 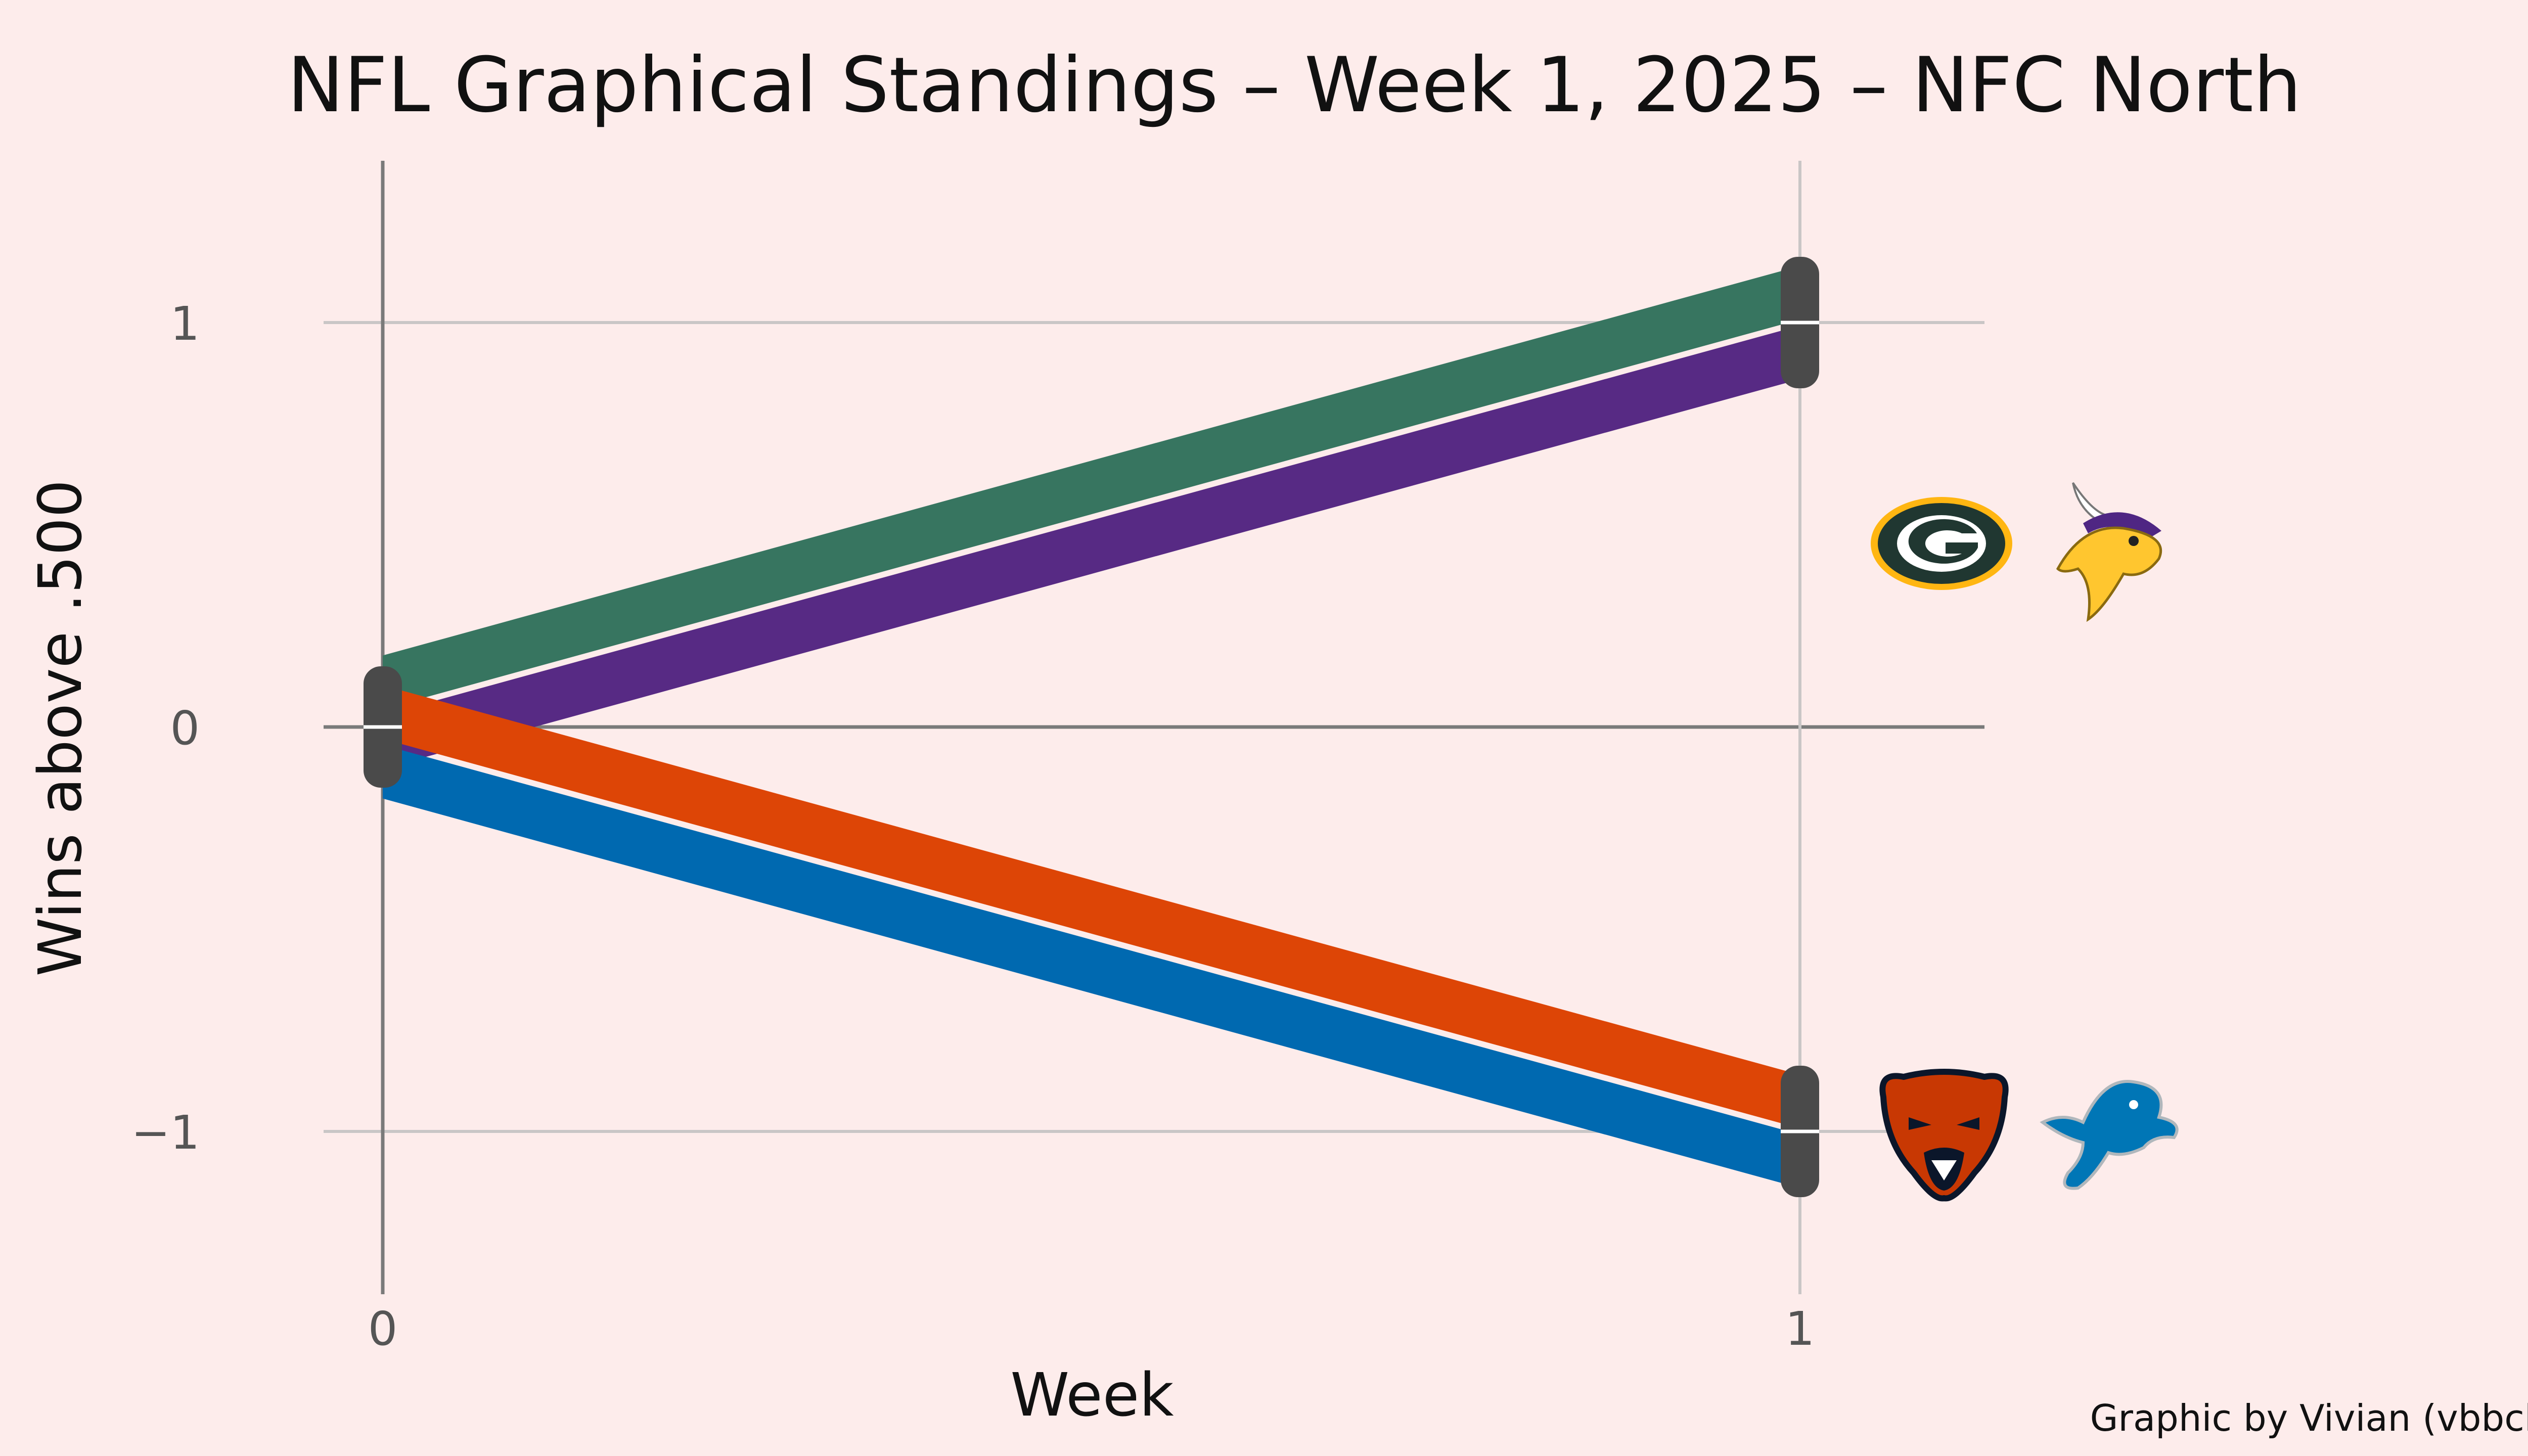 I want to click on y-tick-label: −1, so click(x=166, y=1133).